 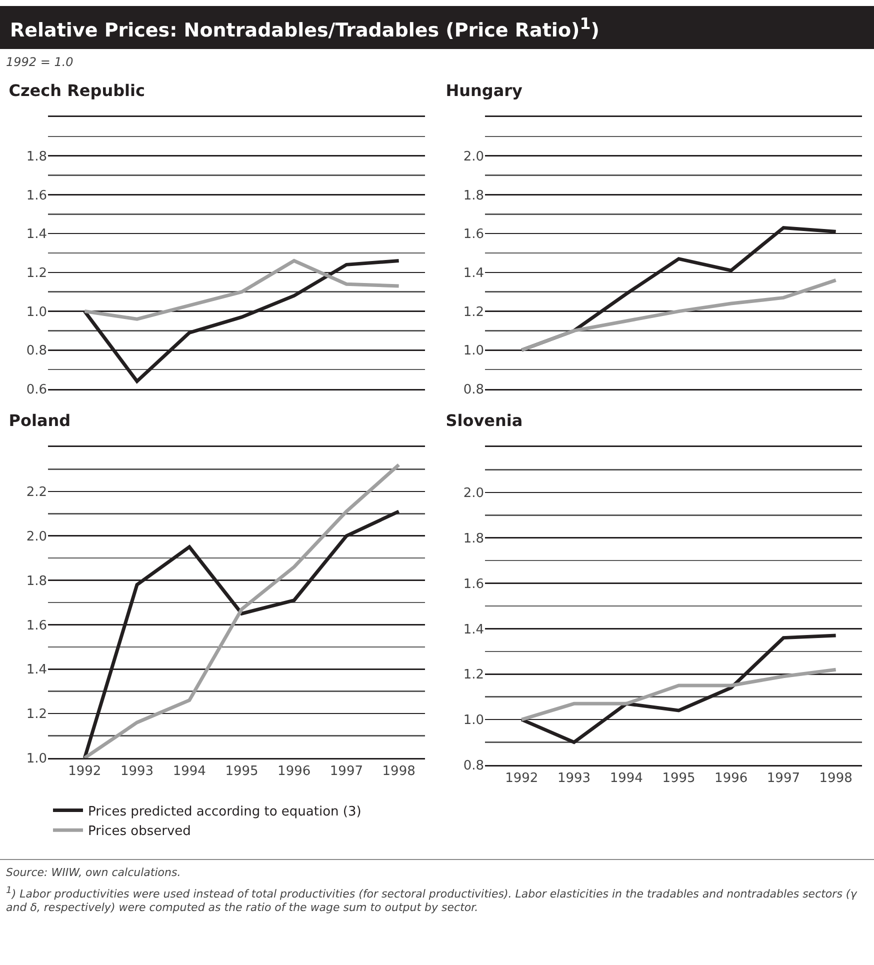 What do you see at coordinates (94, 873) in the screenshot?
I see `source-note: Source: WIIW, own calculations.` at bounding box center [94, 873].